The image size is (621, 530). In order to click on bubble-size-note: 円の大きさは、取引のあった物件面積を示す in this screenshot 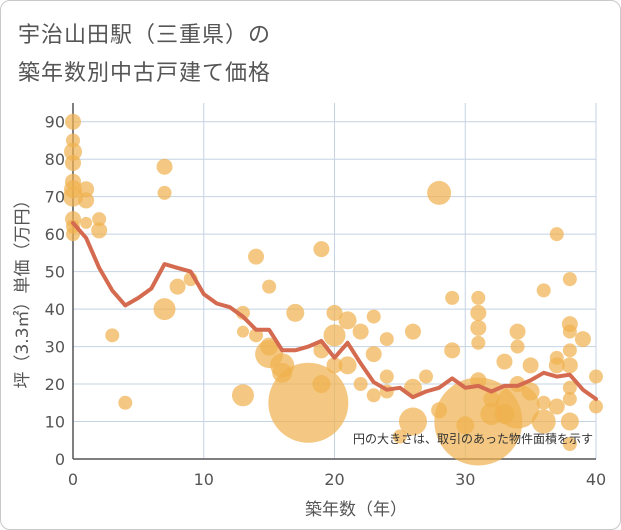, I will do `click(473, 438)`.